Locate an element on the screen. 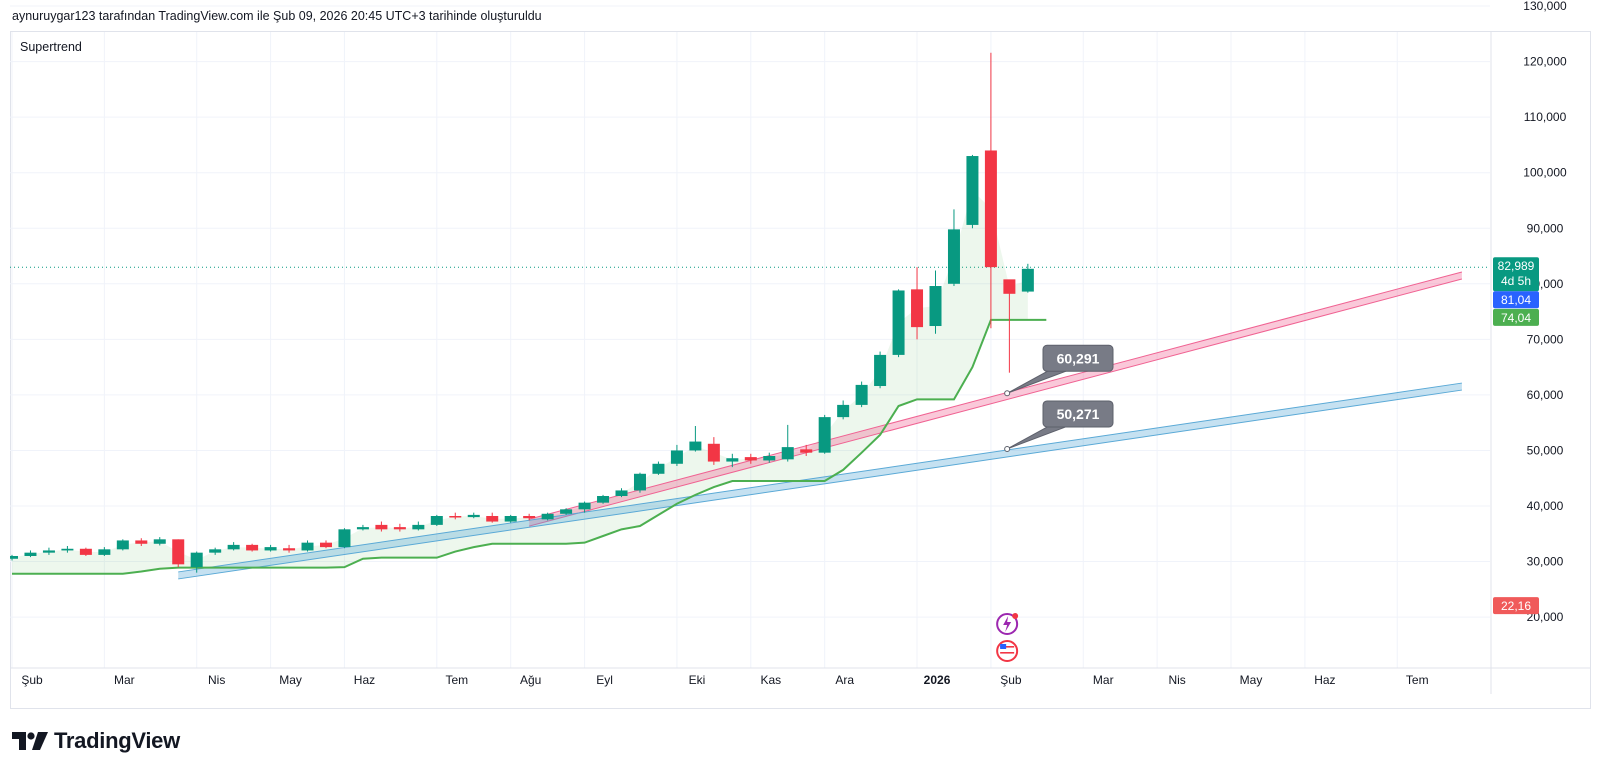 The width and height of the screenshot is (1600, 776). us-economic-event-icon is located at coordinates (1007, 651).